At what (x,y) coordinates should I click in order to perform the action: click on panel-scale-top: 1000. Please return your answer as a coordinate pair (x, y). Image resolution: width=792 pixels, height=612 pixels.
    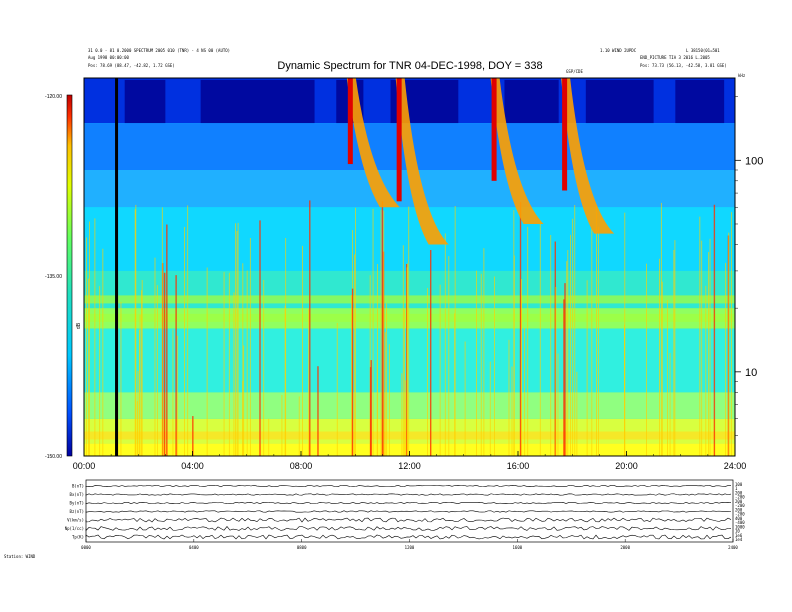
    Looking at the image, I should click on (740, 527).